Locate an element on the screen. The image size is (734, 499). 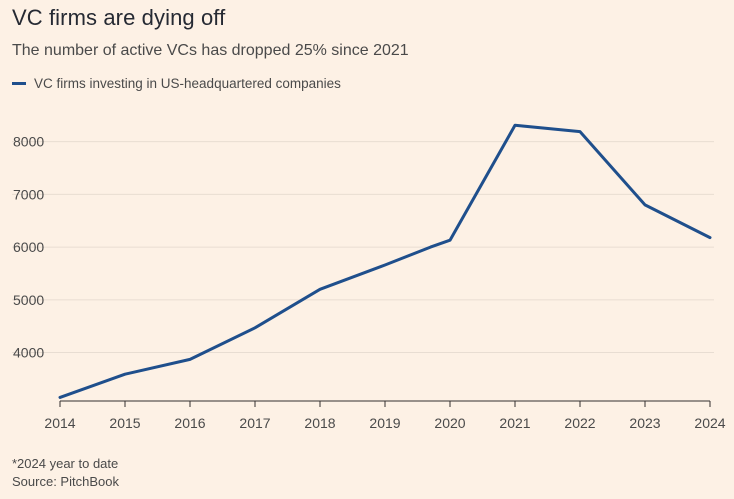
x-tick-label: 2019 is located at coordinates (384, 423).